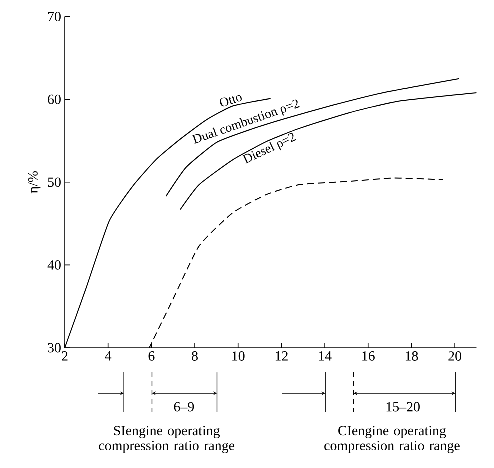  Describe the element at coordinates (231, 101) in the screenshot. I see `text: Otto` at that location.